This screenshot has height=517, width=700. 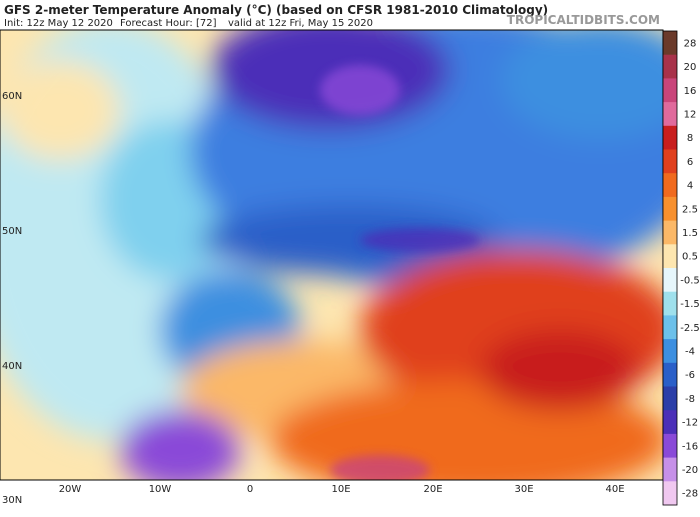 I want to click on colorbar-label: -28, so click(x=690, y=494).